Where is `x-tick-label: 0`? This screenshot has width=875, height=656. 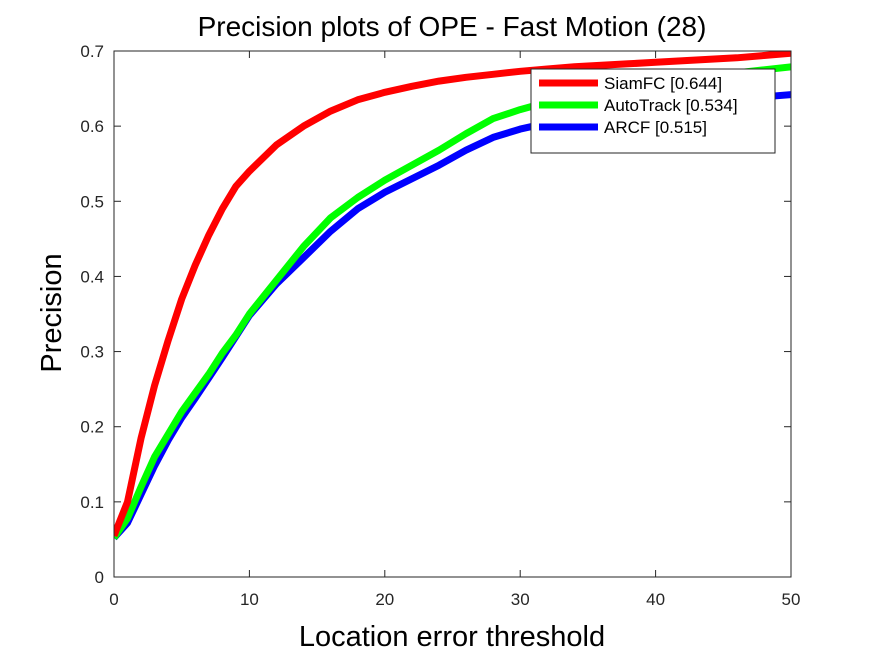 x-tick-label: 0 is located at coordinates (113, 599).